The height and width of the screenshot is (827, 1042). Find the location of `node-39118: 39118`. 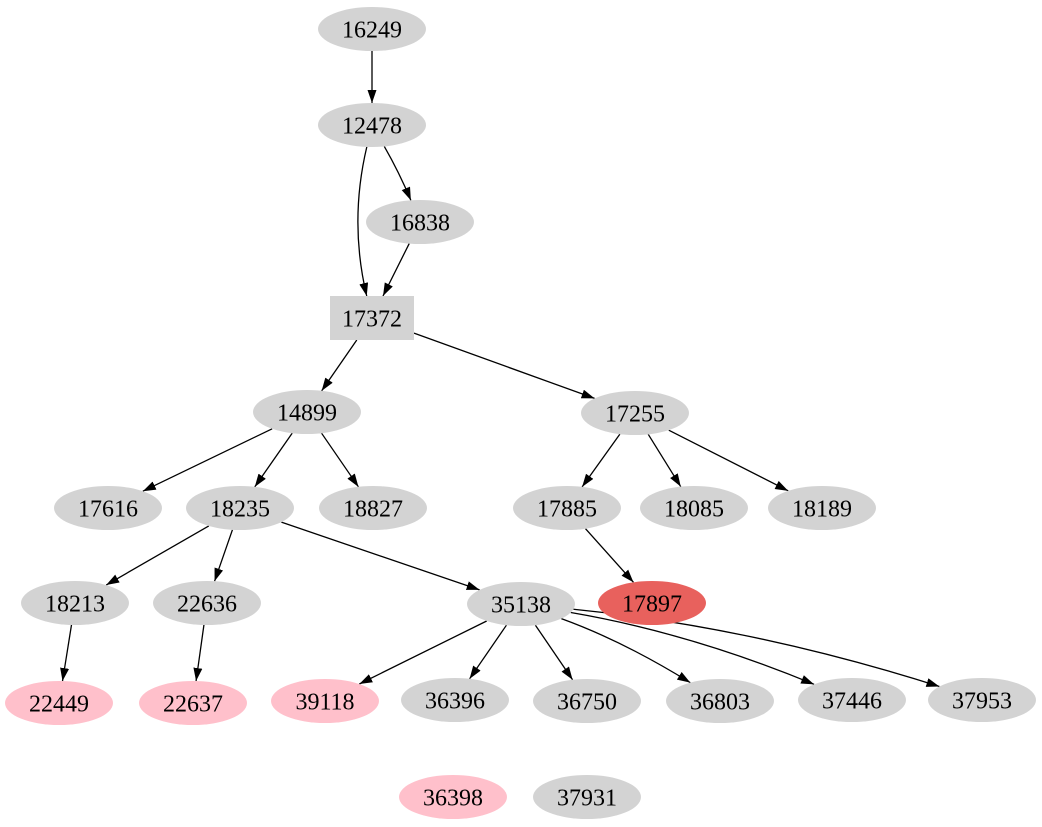

node-39118: 39118 is located at coordinates (325, 701).